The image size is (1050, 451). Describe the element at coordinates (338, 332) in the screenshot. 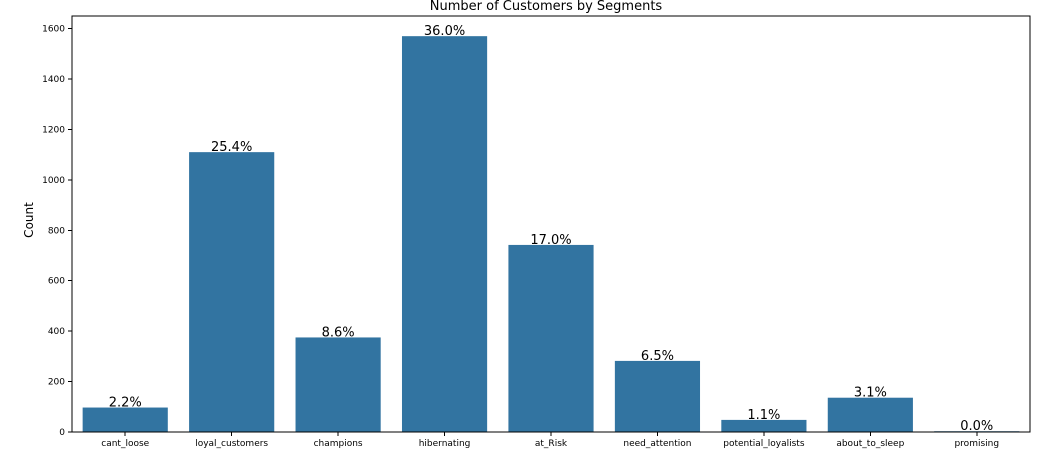

I see `data-label: 8.6%` at that location.